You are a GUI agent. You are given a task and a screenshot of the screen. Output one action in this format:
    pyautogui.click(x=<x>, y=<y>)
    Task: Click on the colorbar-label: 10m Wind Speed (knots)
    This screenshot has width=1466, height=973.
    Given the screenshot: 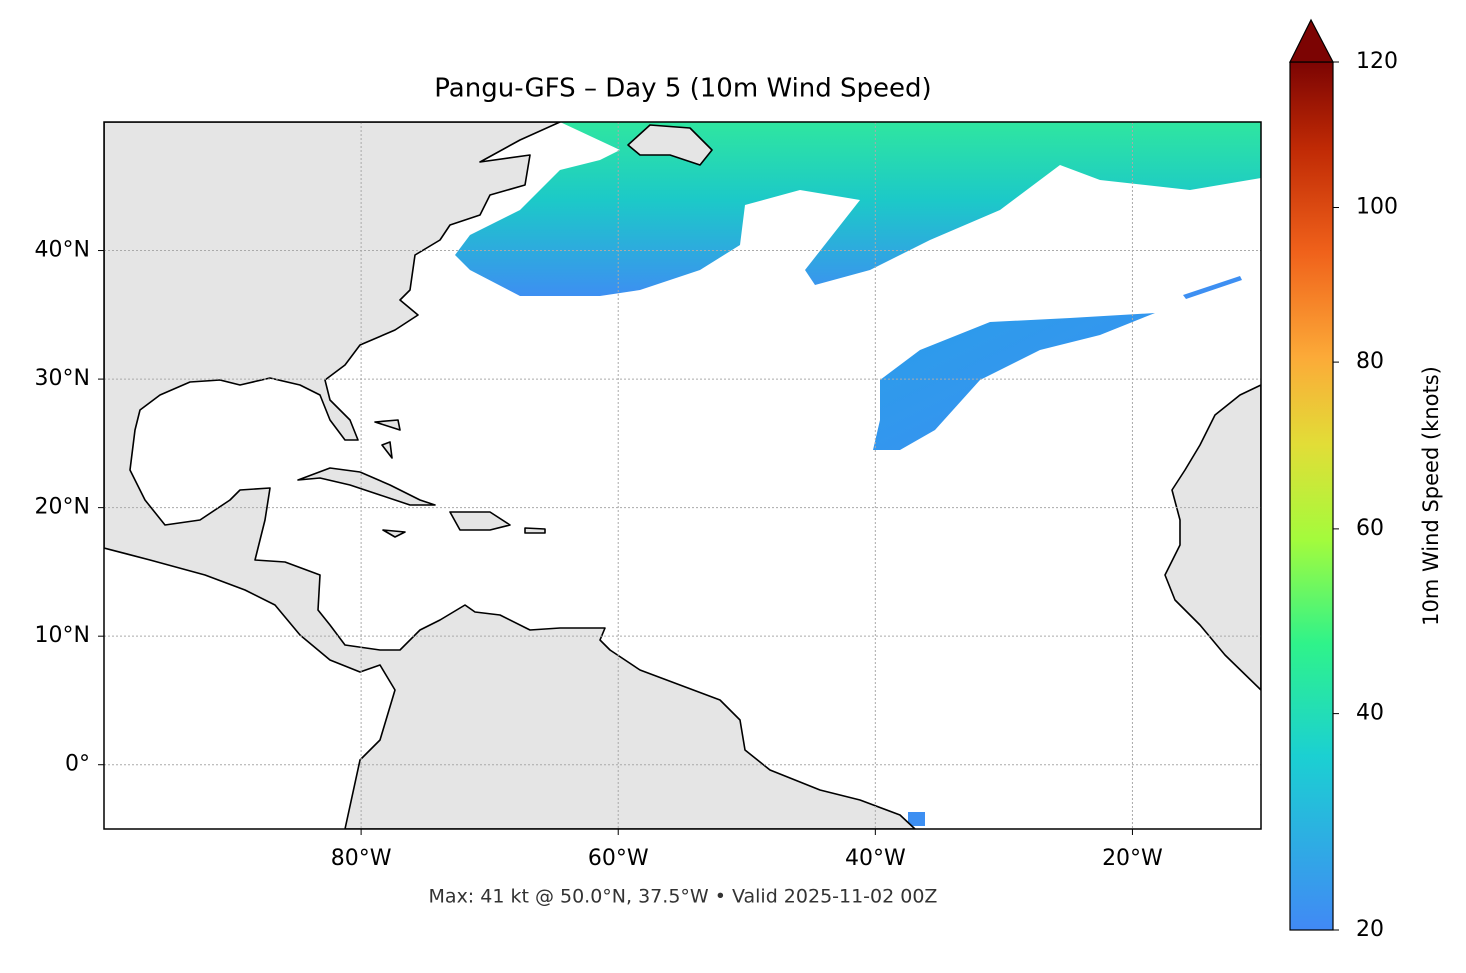 What is the action you would take?
    pyautogui.click(x=1431, y=496)
    